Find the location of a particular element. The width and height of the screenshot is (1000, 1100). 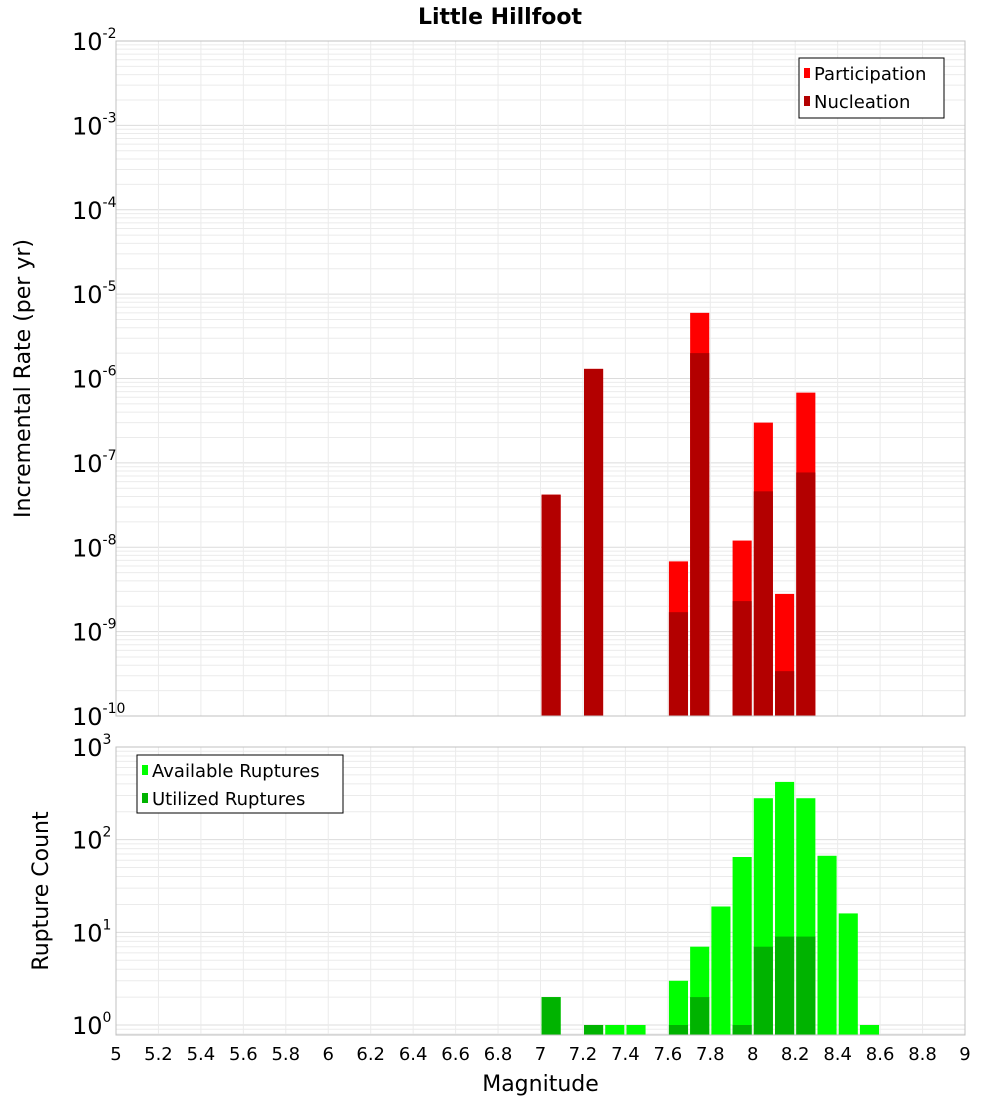

legend-label: Participation is located at coordinates (870, 74).